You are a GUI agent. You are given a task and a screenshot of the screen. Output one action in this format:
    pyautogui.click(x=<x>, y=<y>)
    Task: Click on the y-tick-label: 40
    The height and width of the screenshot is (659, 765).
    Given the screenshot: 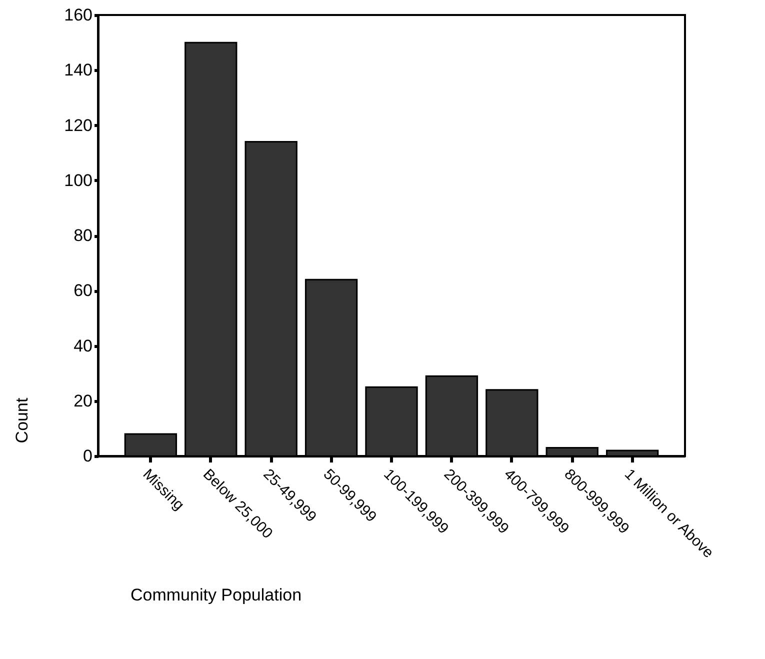 What is the action you would take?
    pyautogui.click(x=83, y=346)
    